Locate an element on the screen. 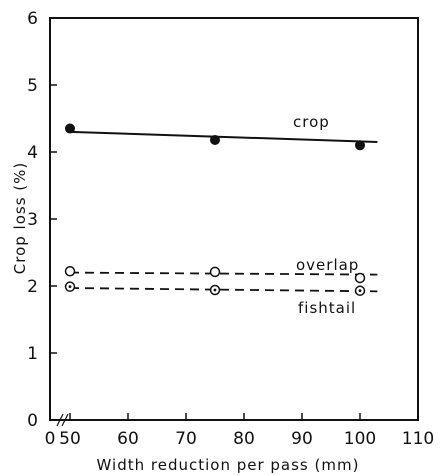 The image size is (444, 475). x-axis-title: Width reduction per pass (mm) is located at coordinates (228, 465).